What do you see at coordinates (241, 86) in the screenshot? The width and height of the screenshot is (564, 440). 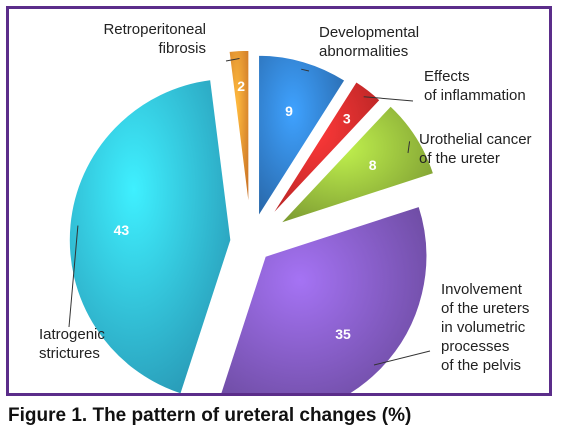 I see `slice-value-label: 2` at bounding box center [241, 86].